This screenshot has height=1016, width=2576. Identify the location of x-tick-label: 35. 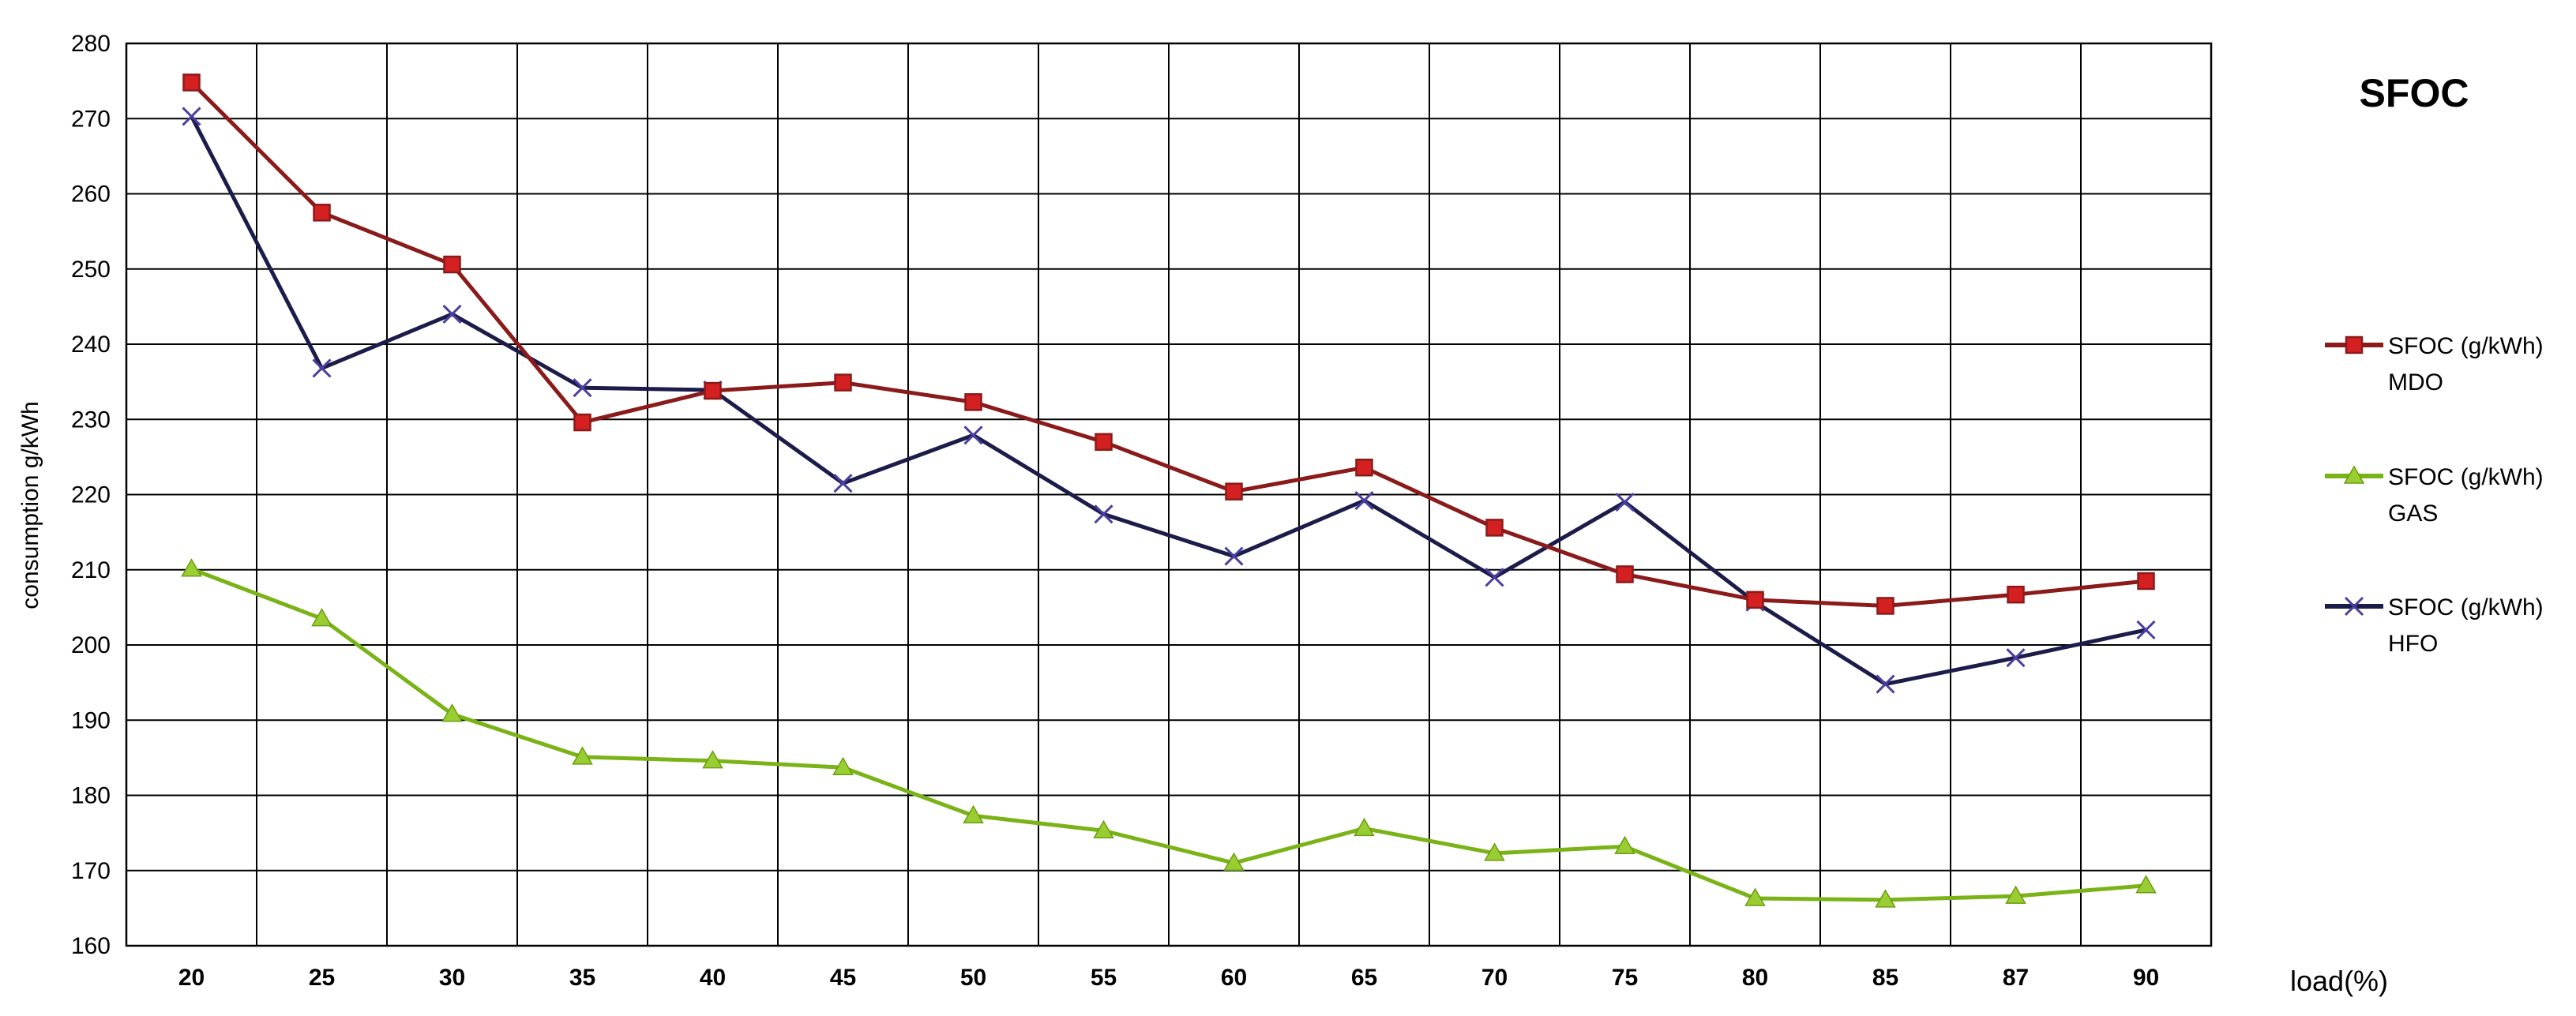
(582, 978).